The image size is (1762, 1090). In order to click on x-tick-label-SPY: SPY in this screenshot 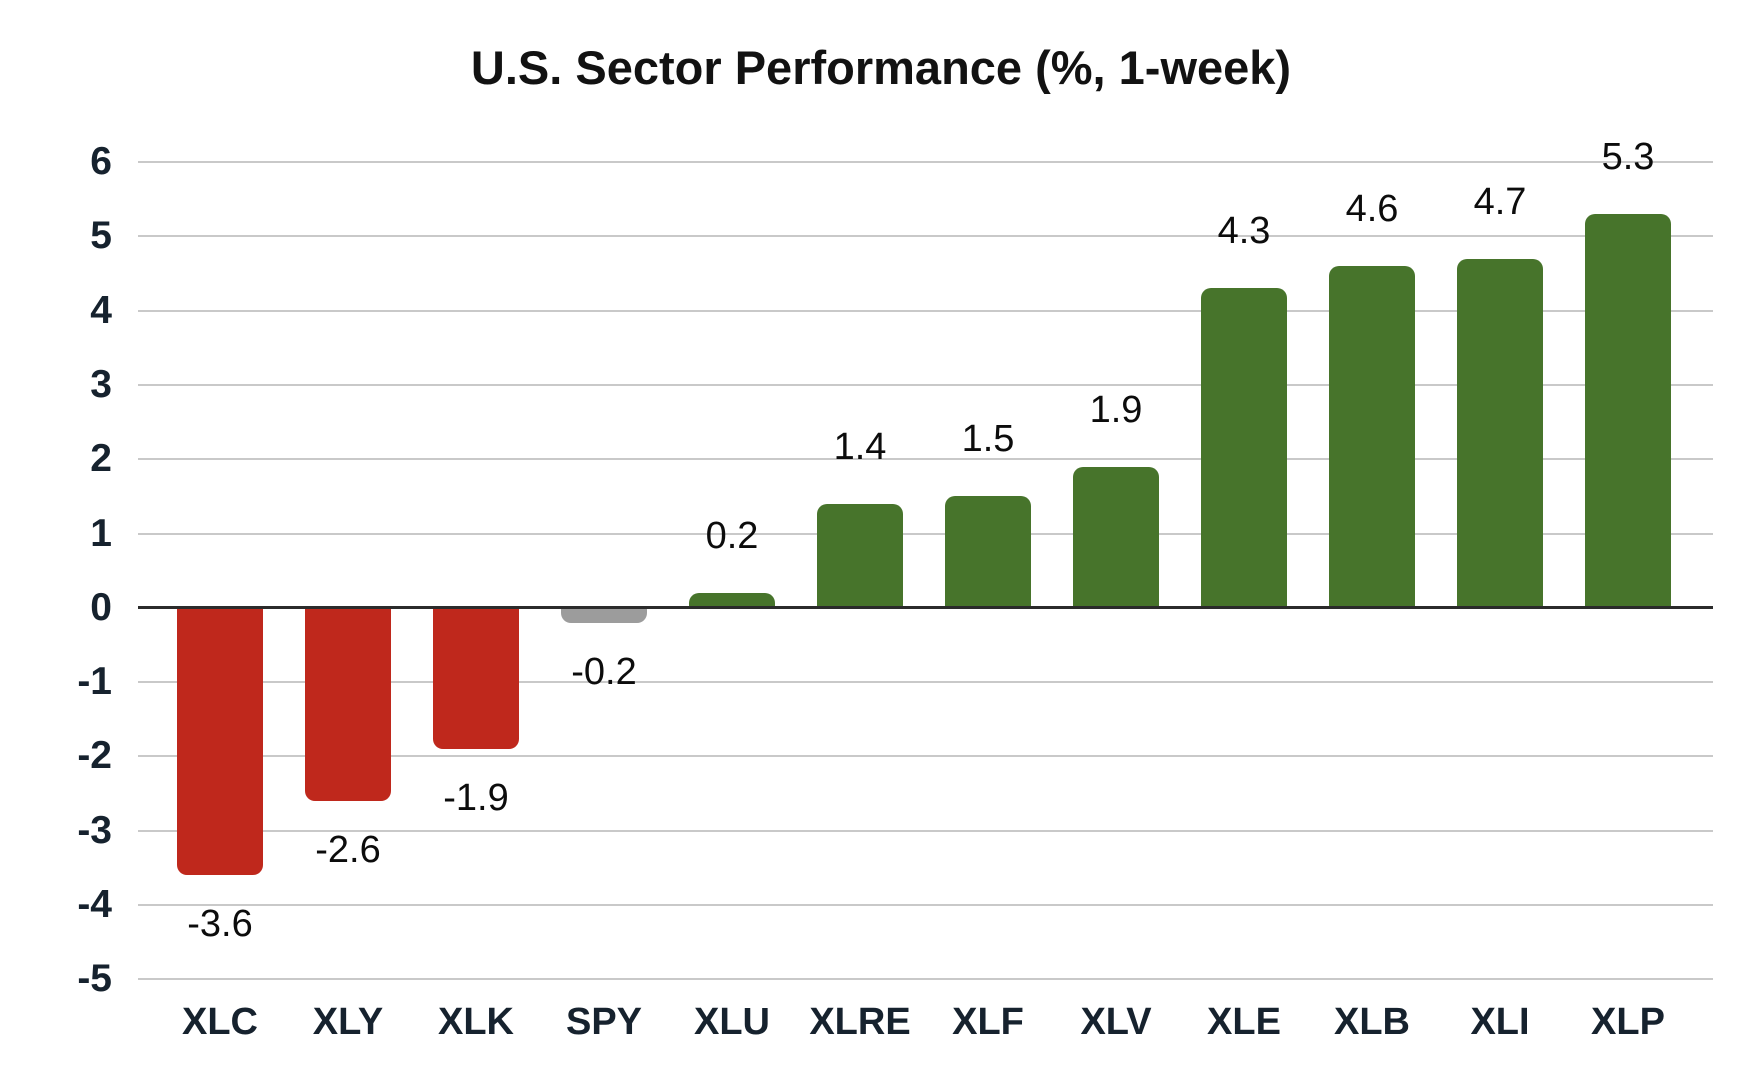, I will do `click(604, 1022)`.